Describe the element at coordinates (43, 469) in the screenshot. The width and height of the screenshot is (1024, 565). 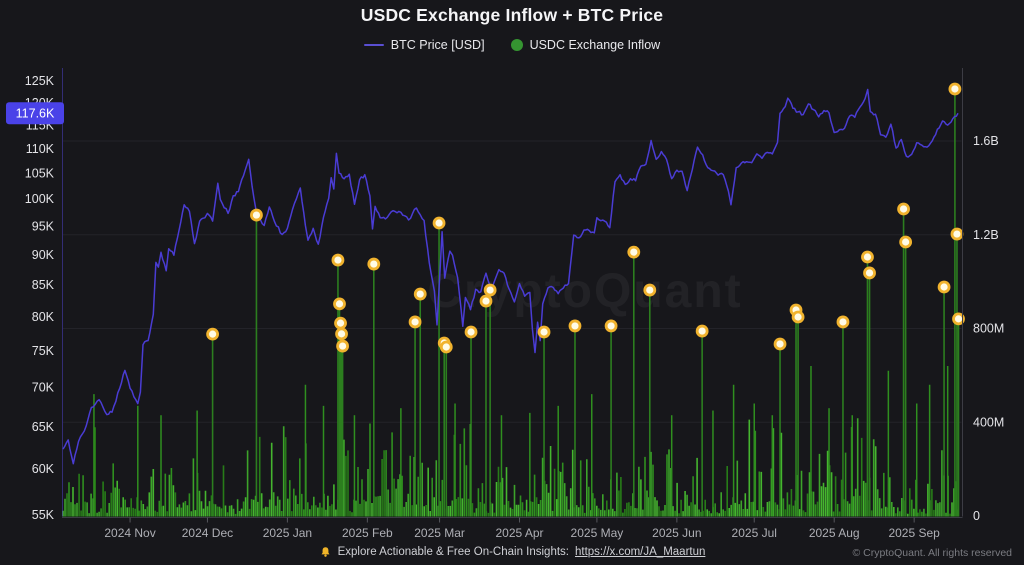
I see `svg-text: 60K` at that location.